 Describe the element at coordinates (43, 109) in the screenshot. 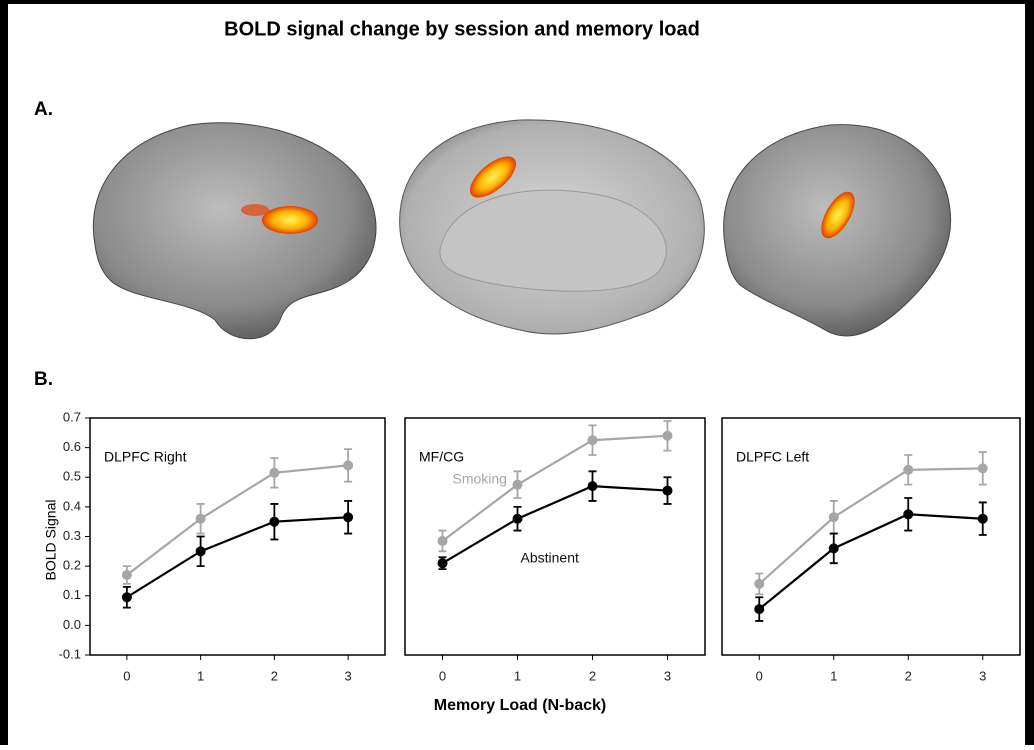

I see `panel-label: A.` at that location.